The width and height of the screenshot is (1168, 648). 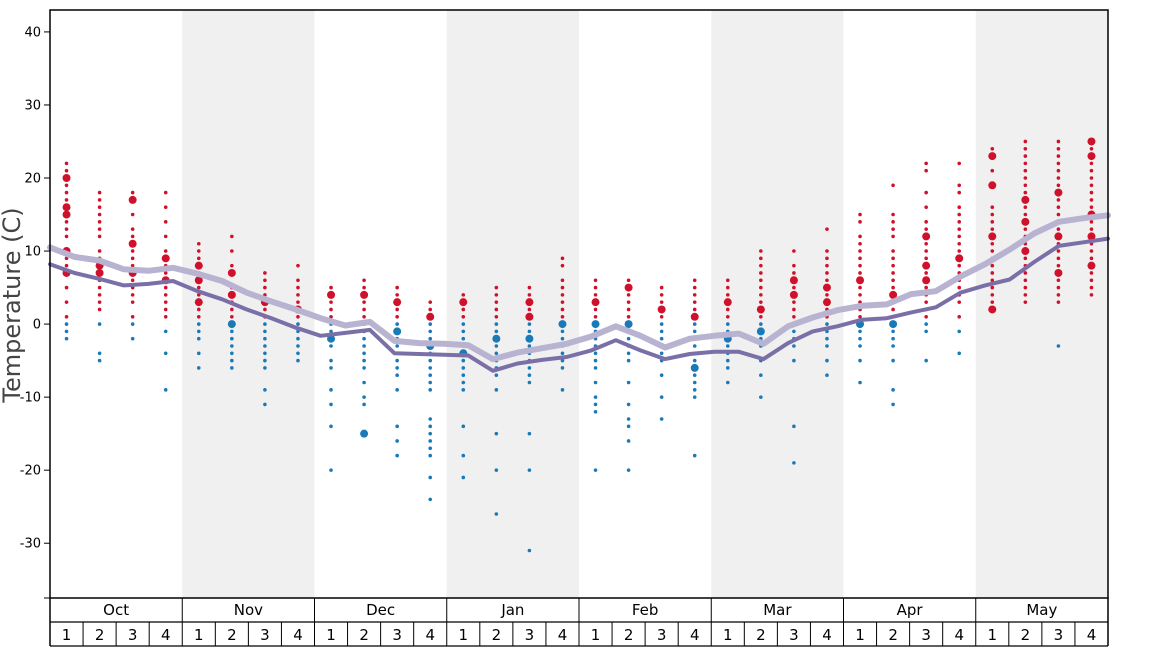 What do you see at coordinates (860, 635) in the screenshot?
I see `week-label: 1` at bounding box center [860, 635].